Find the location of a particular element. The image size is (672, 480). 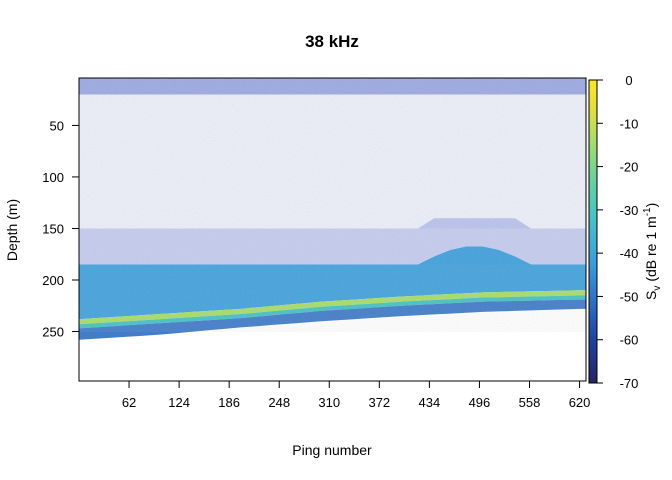

x-tick-label: 310 is located at coordinates (329, 402).